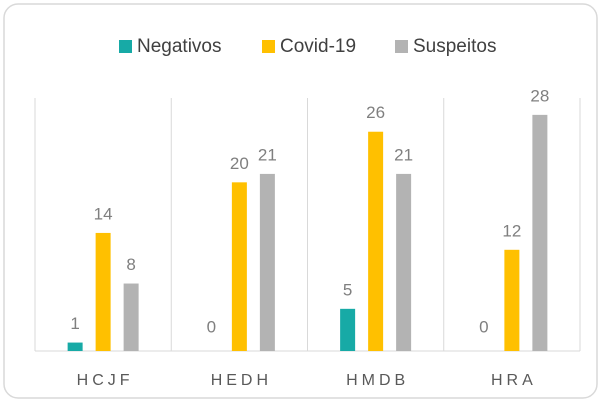 This screenshot has height=403, width=602. Describe the element at coordinates (105, 380) in the screenshot. I see `x-tick-label: HCJF` at that location.